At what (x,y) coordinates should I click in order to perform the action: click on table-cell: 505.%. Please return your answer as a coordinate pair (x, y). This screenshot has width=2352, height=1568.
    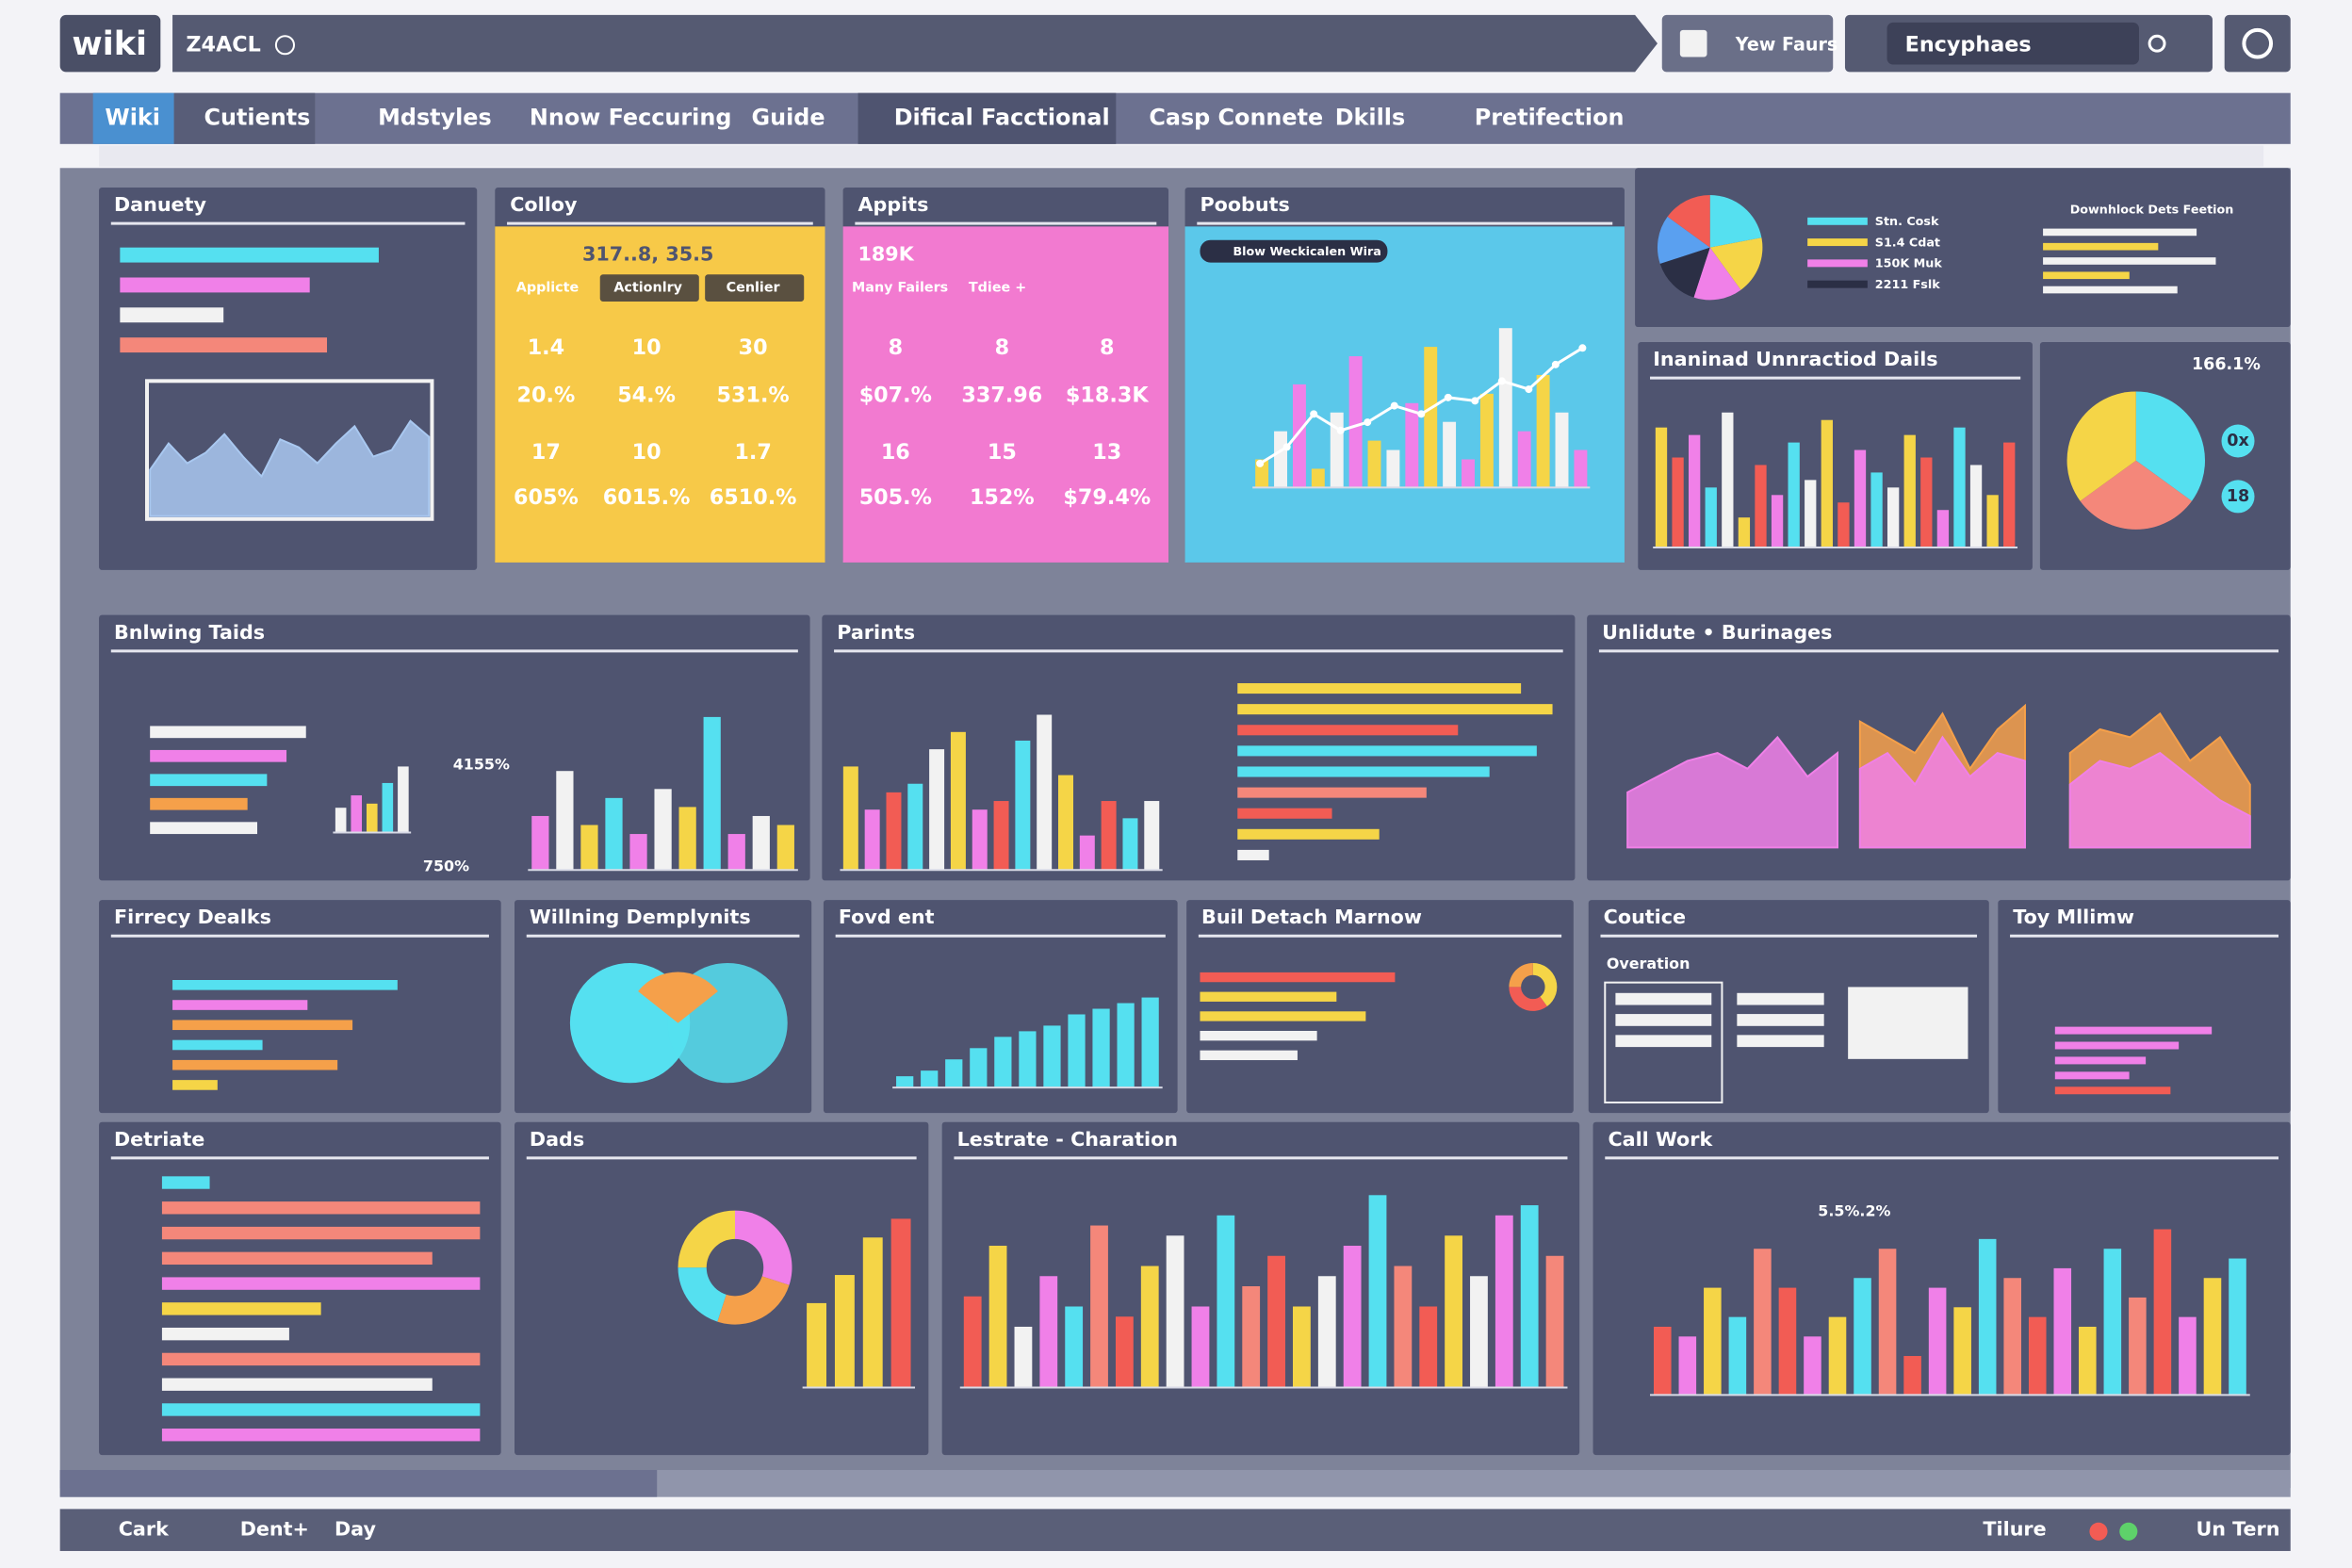
    Looking at the image, I should click on (895, 497).